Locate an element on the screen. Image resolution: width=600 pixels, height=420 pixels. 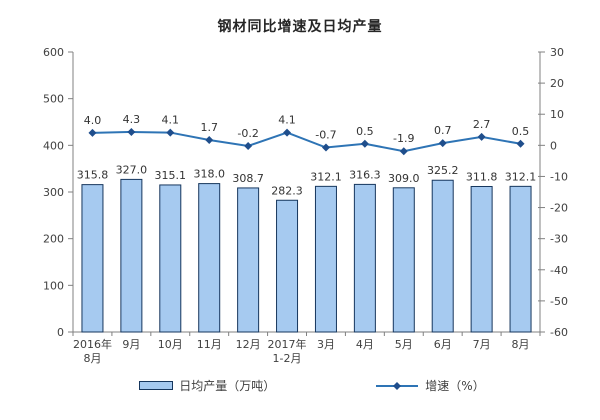
left-axis-tick-label: 600 is located at coordinates (53, 52).